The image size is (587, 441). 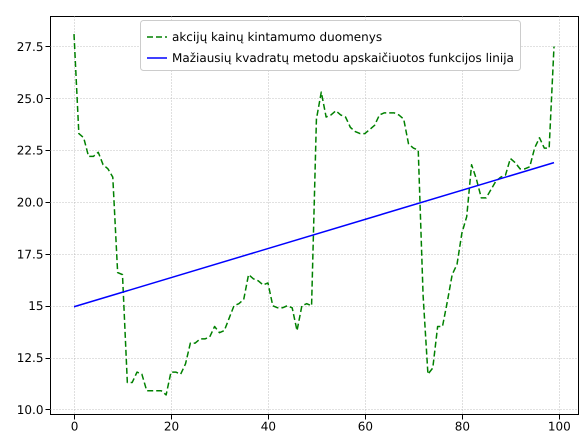 What do you see at coordinates (30, 99) in the screenshot?
I see `y-tick-label: 25.0` at bounding box center [30, 99].